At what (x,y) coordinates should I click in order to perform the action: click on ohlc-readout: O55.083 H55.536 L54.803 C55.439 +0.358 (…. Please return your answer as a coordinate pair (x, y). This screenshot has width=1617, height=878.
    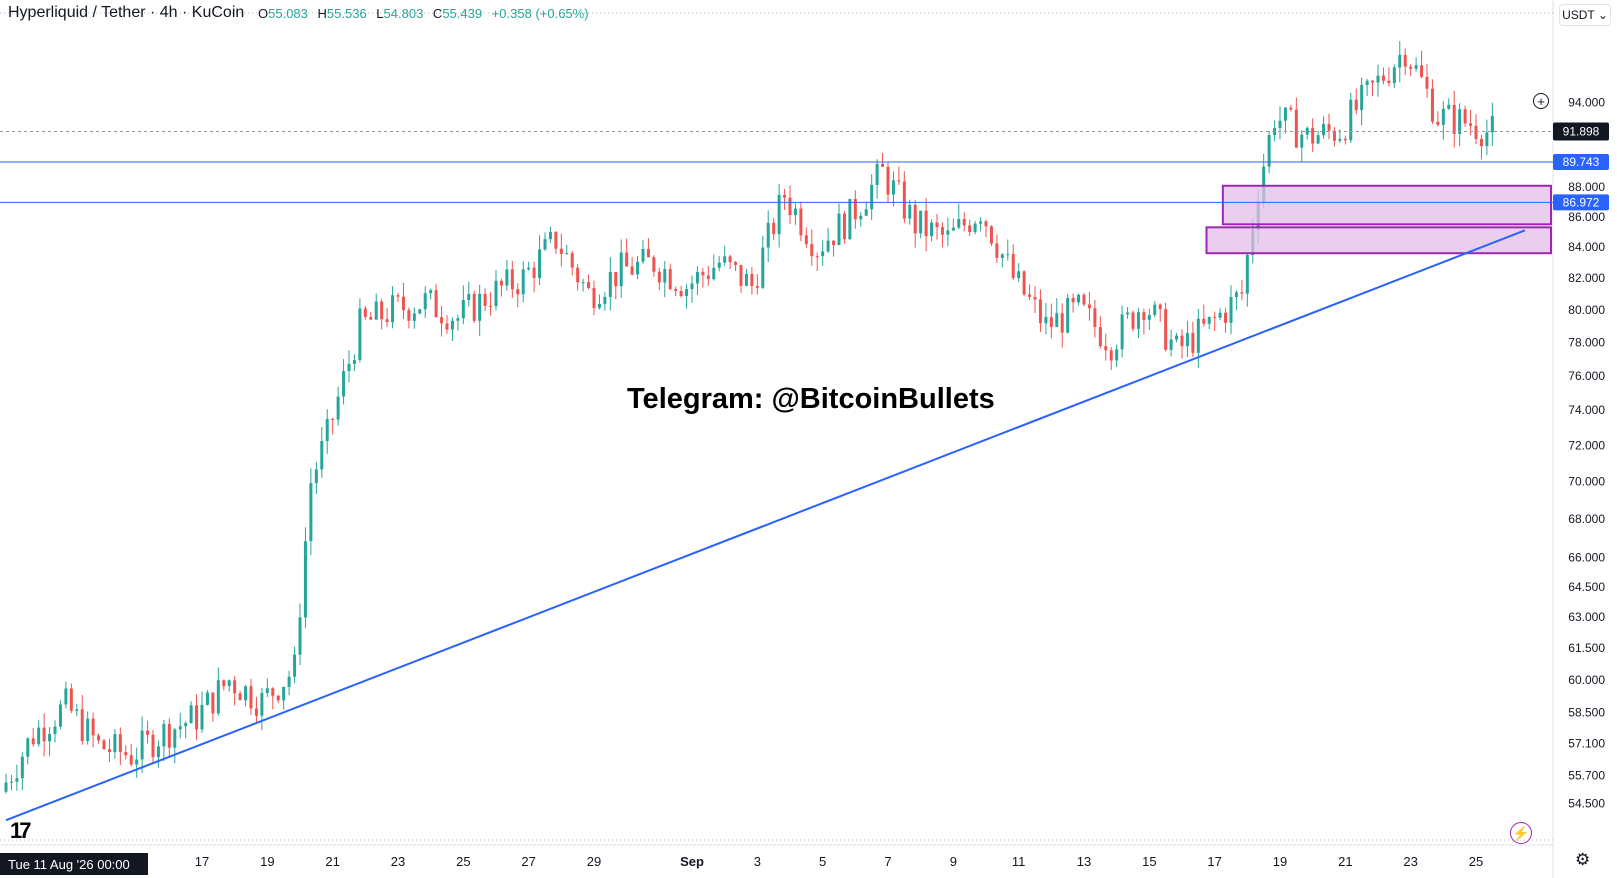
    Looking at the image, I should click on (420, 13).